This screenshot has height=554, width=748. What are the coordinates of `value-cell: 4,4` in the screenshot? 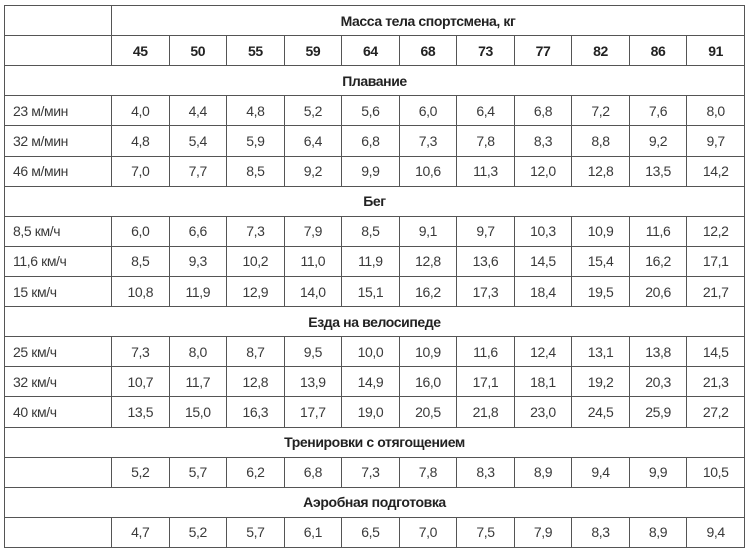 It's located at (198, 111).